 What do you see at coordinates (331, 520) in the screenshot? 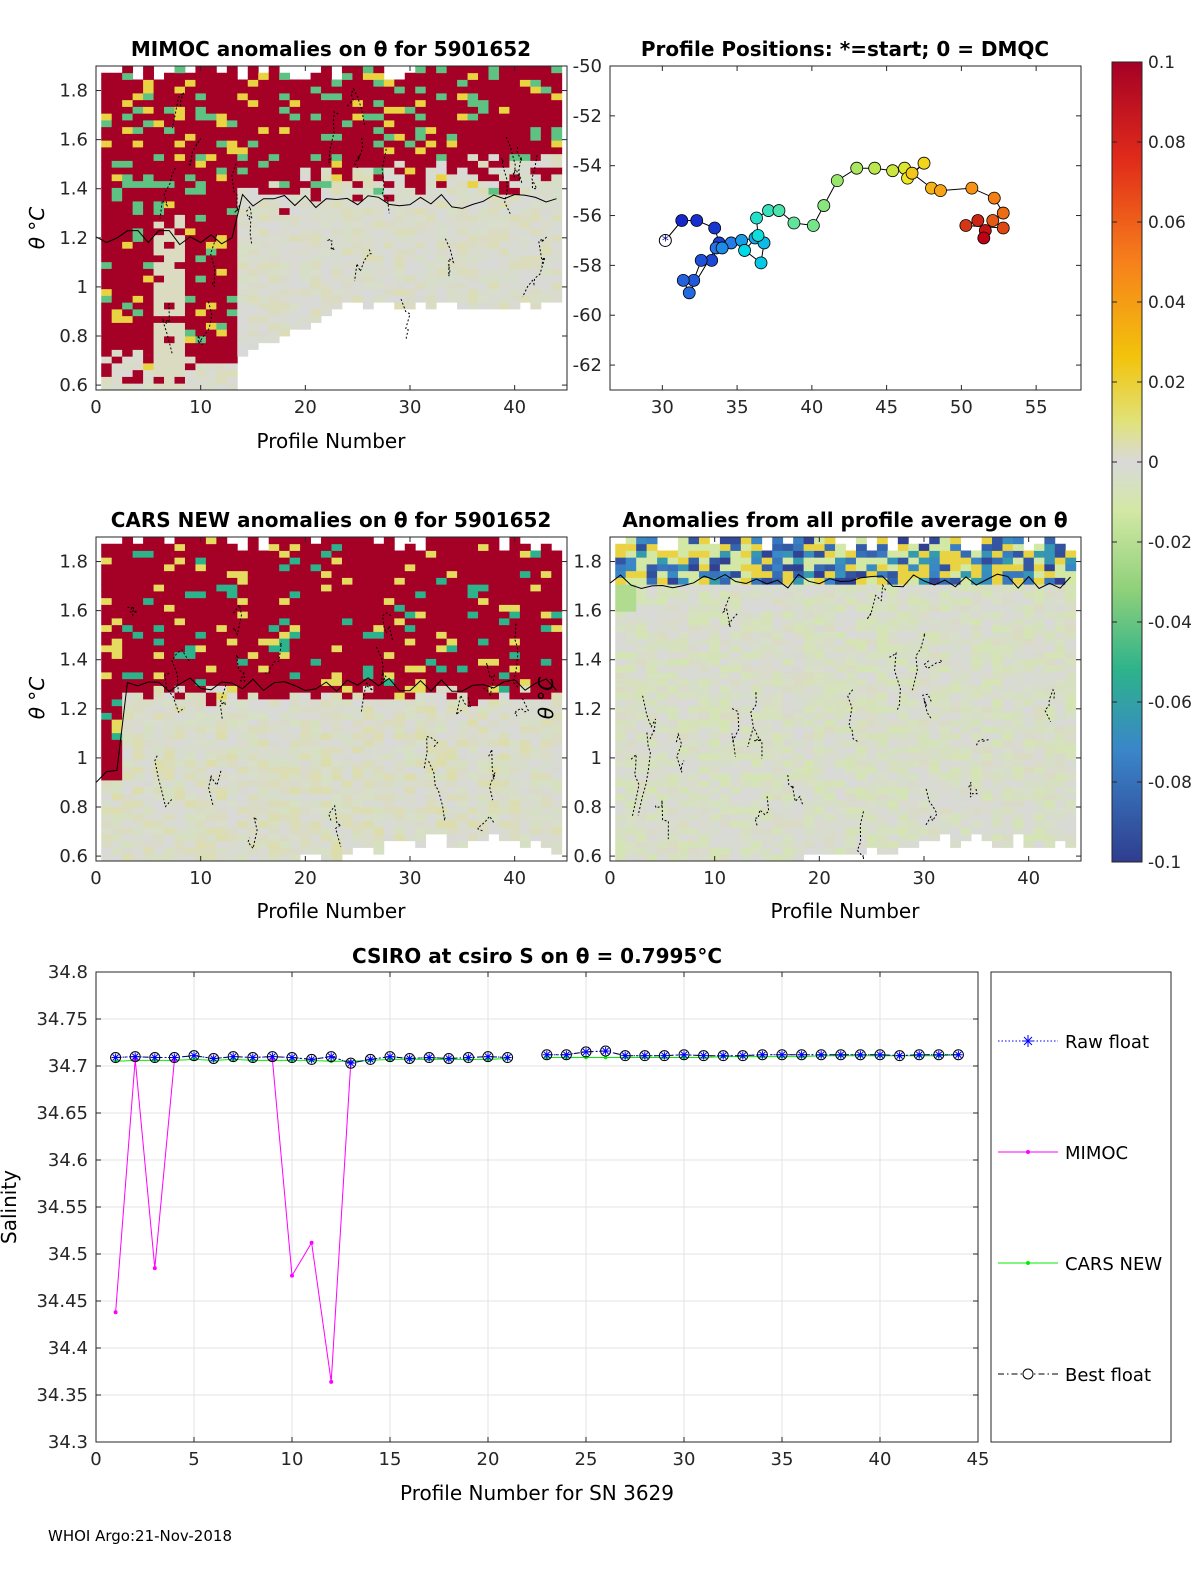
I see `cars-title: CARS NEW anomalies on θ for 5901652` at bounding box center [331, 520].